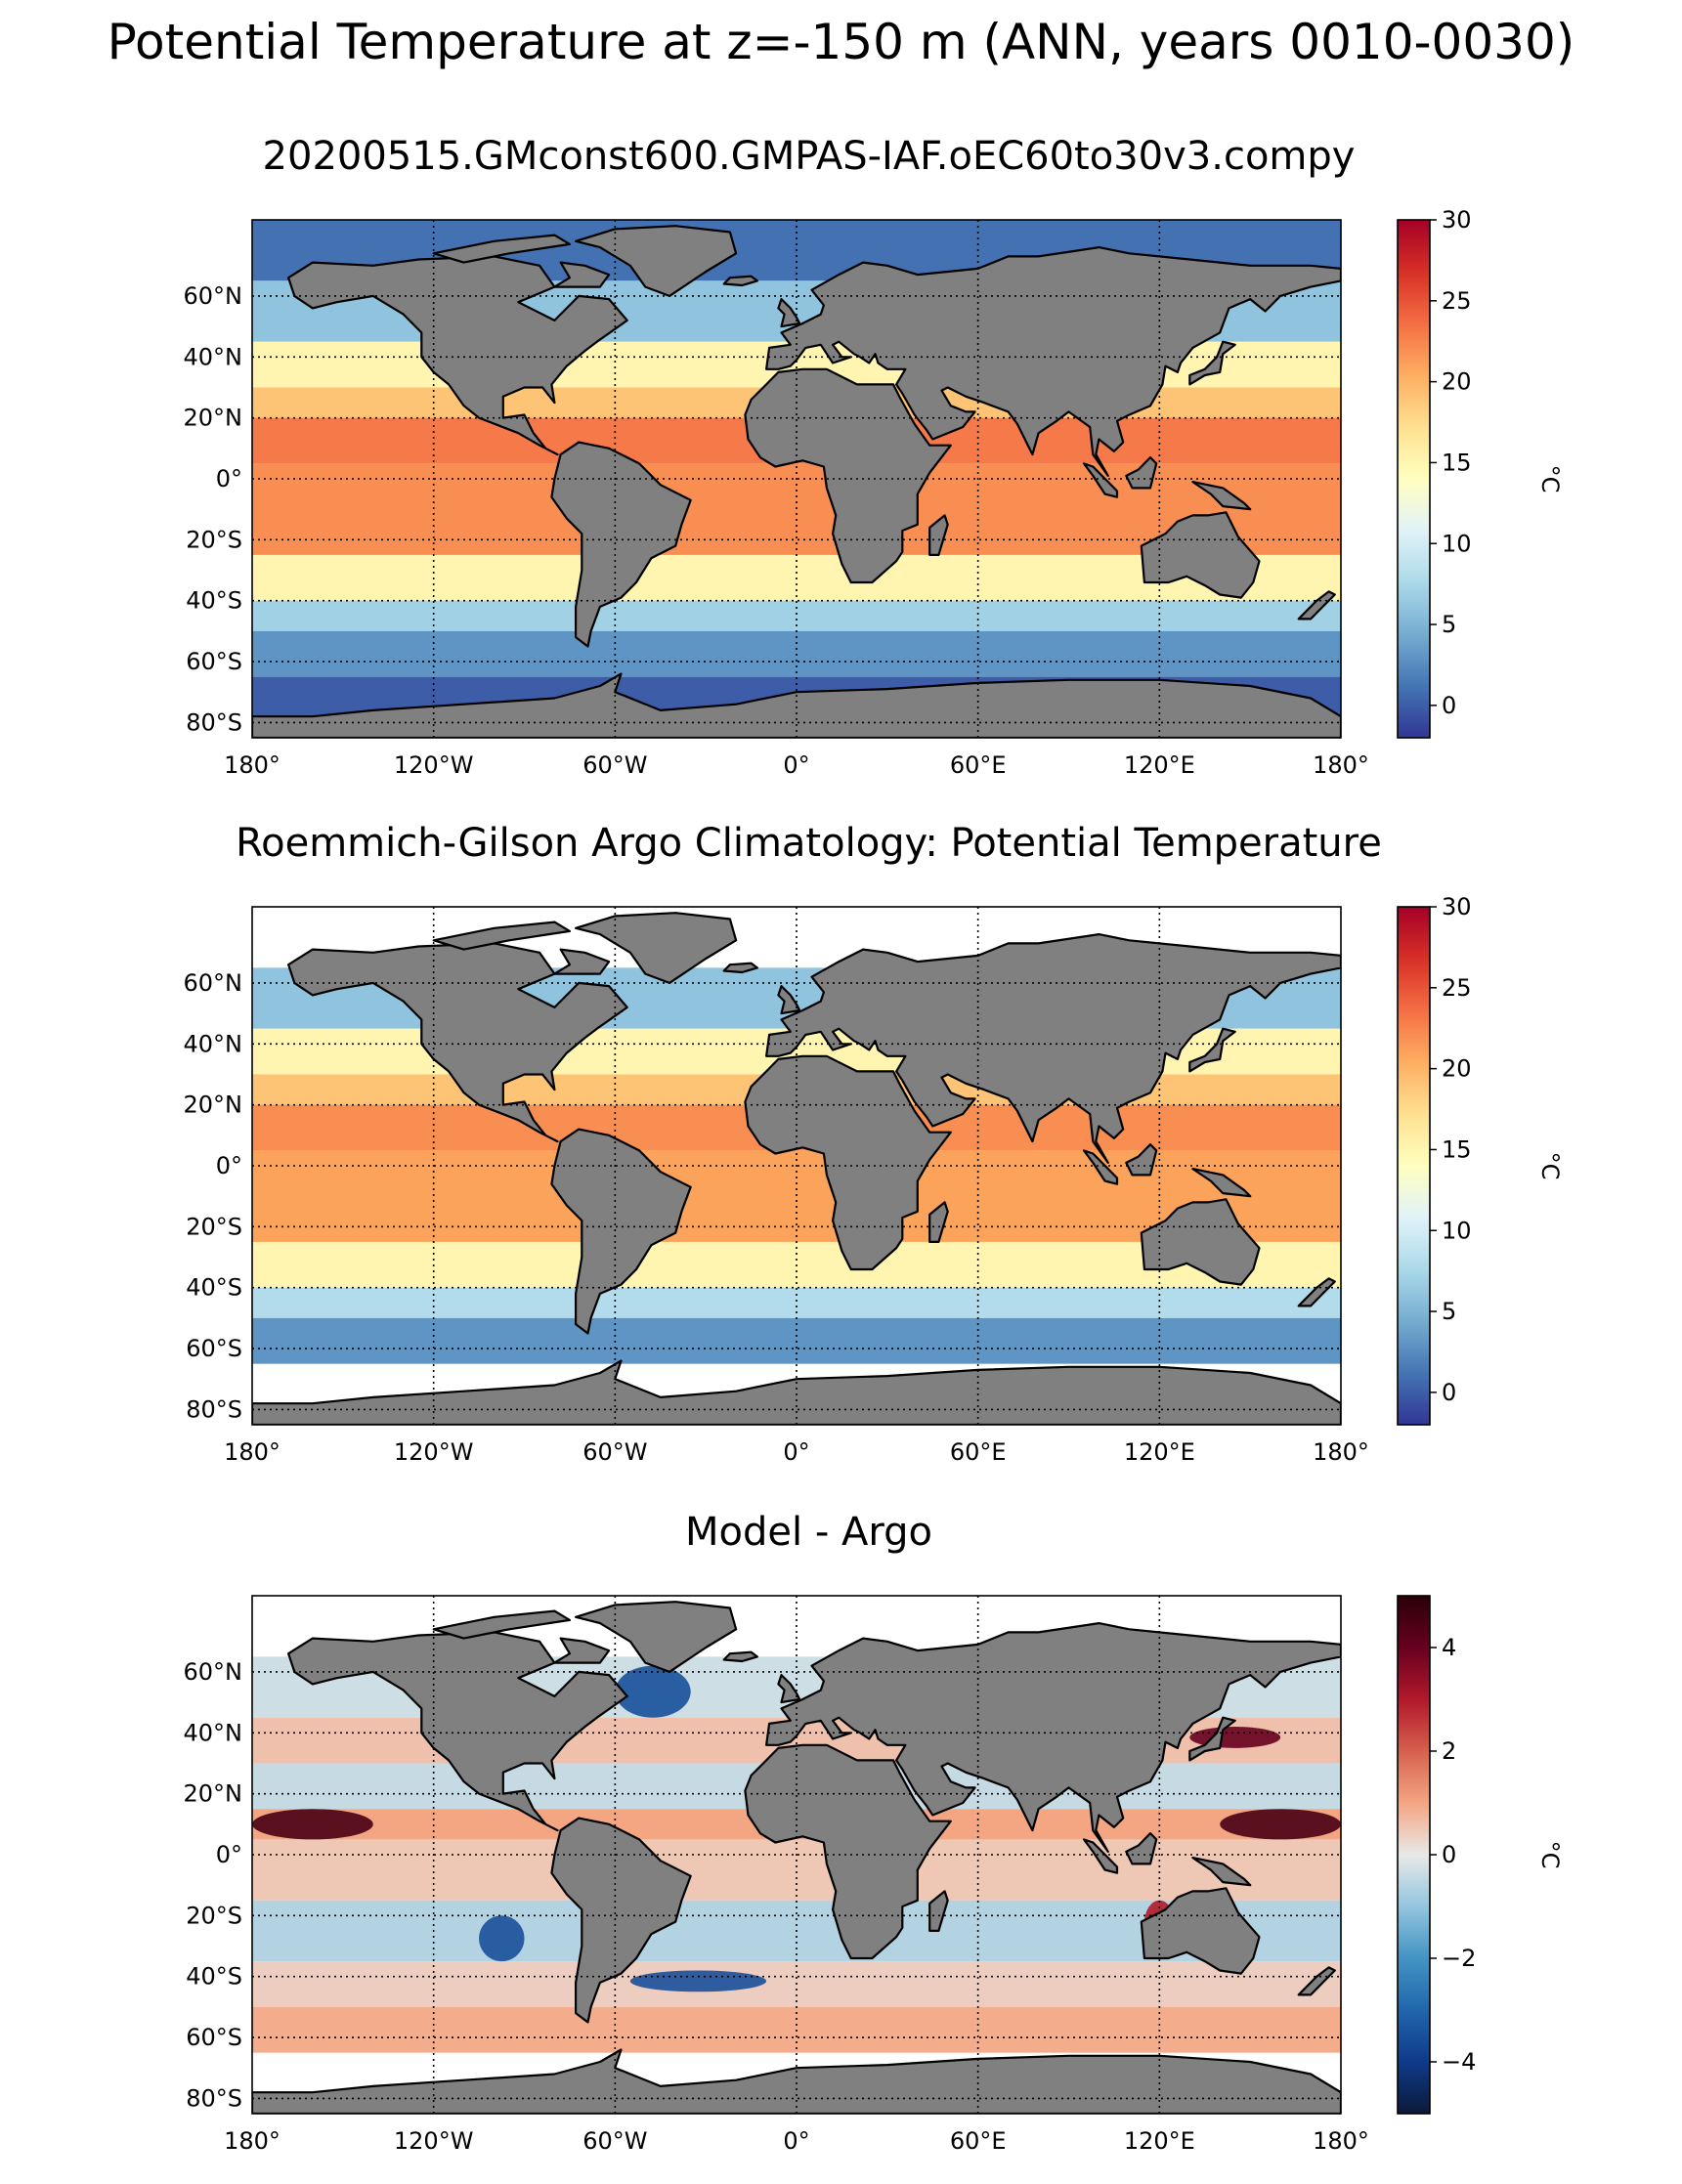 This screenshot has width=1682, height=2184. I want to click on colorbar-tick-label-1: 2, so click(1449, 1751).